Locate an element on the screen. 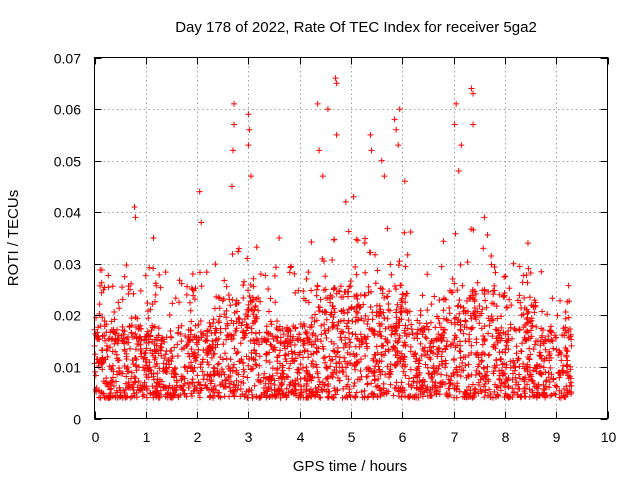 The width and height of the screenshot is (640, 480). x-tick-label: 8 is located at coordinates (506, 437).